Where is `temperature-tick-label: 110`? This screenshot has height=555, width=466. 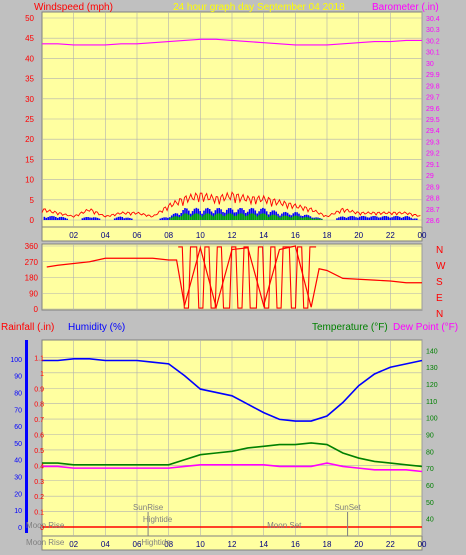
temperature-tick-label: 110 is located at coordinates (431, 402).